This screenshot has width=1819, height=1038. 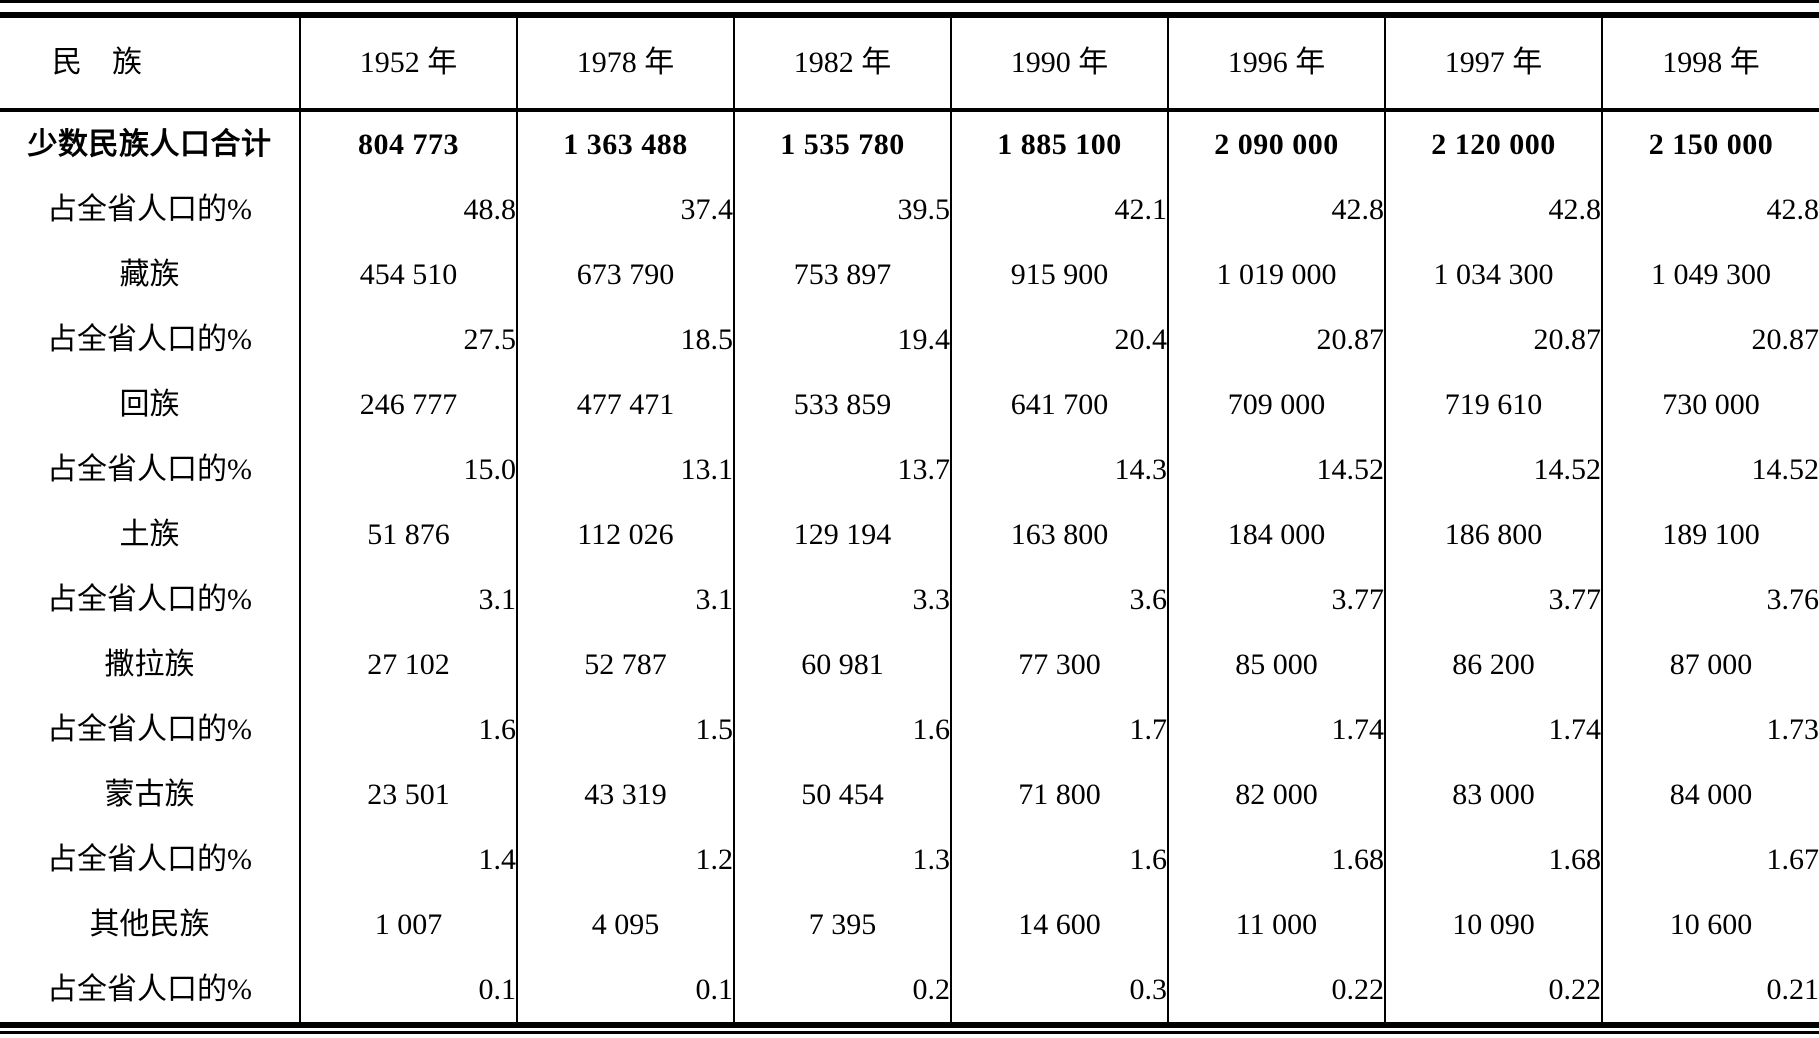 What do you see at coordinates (149, 144) in the screenshot?
I see `row-label-cell: 少数民族人口合计` at bounding box center [149, 144].